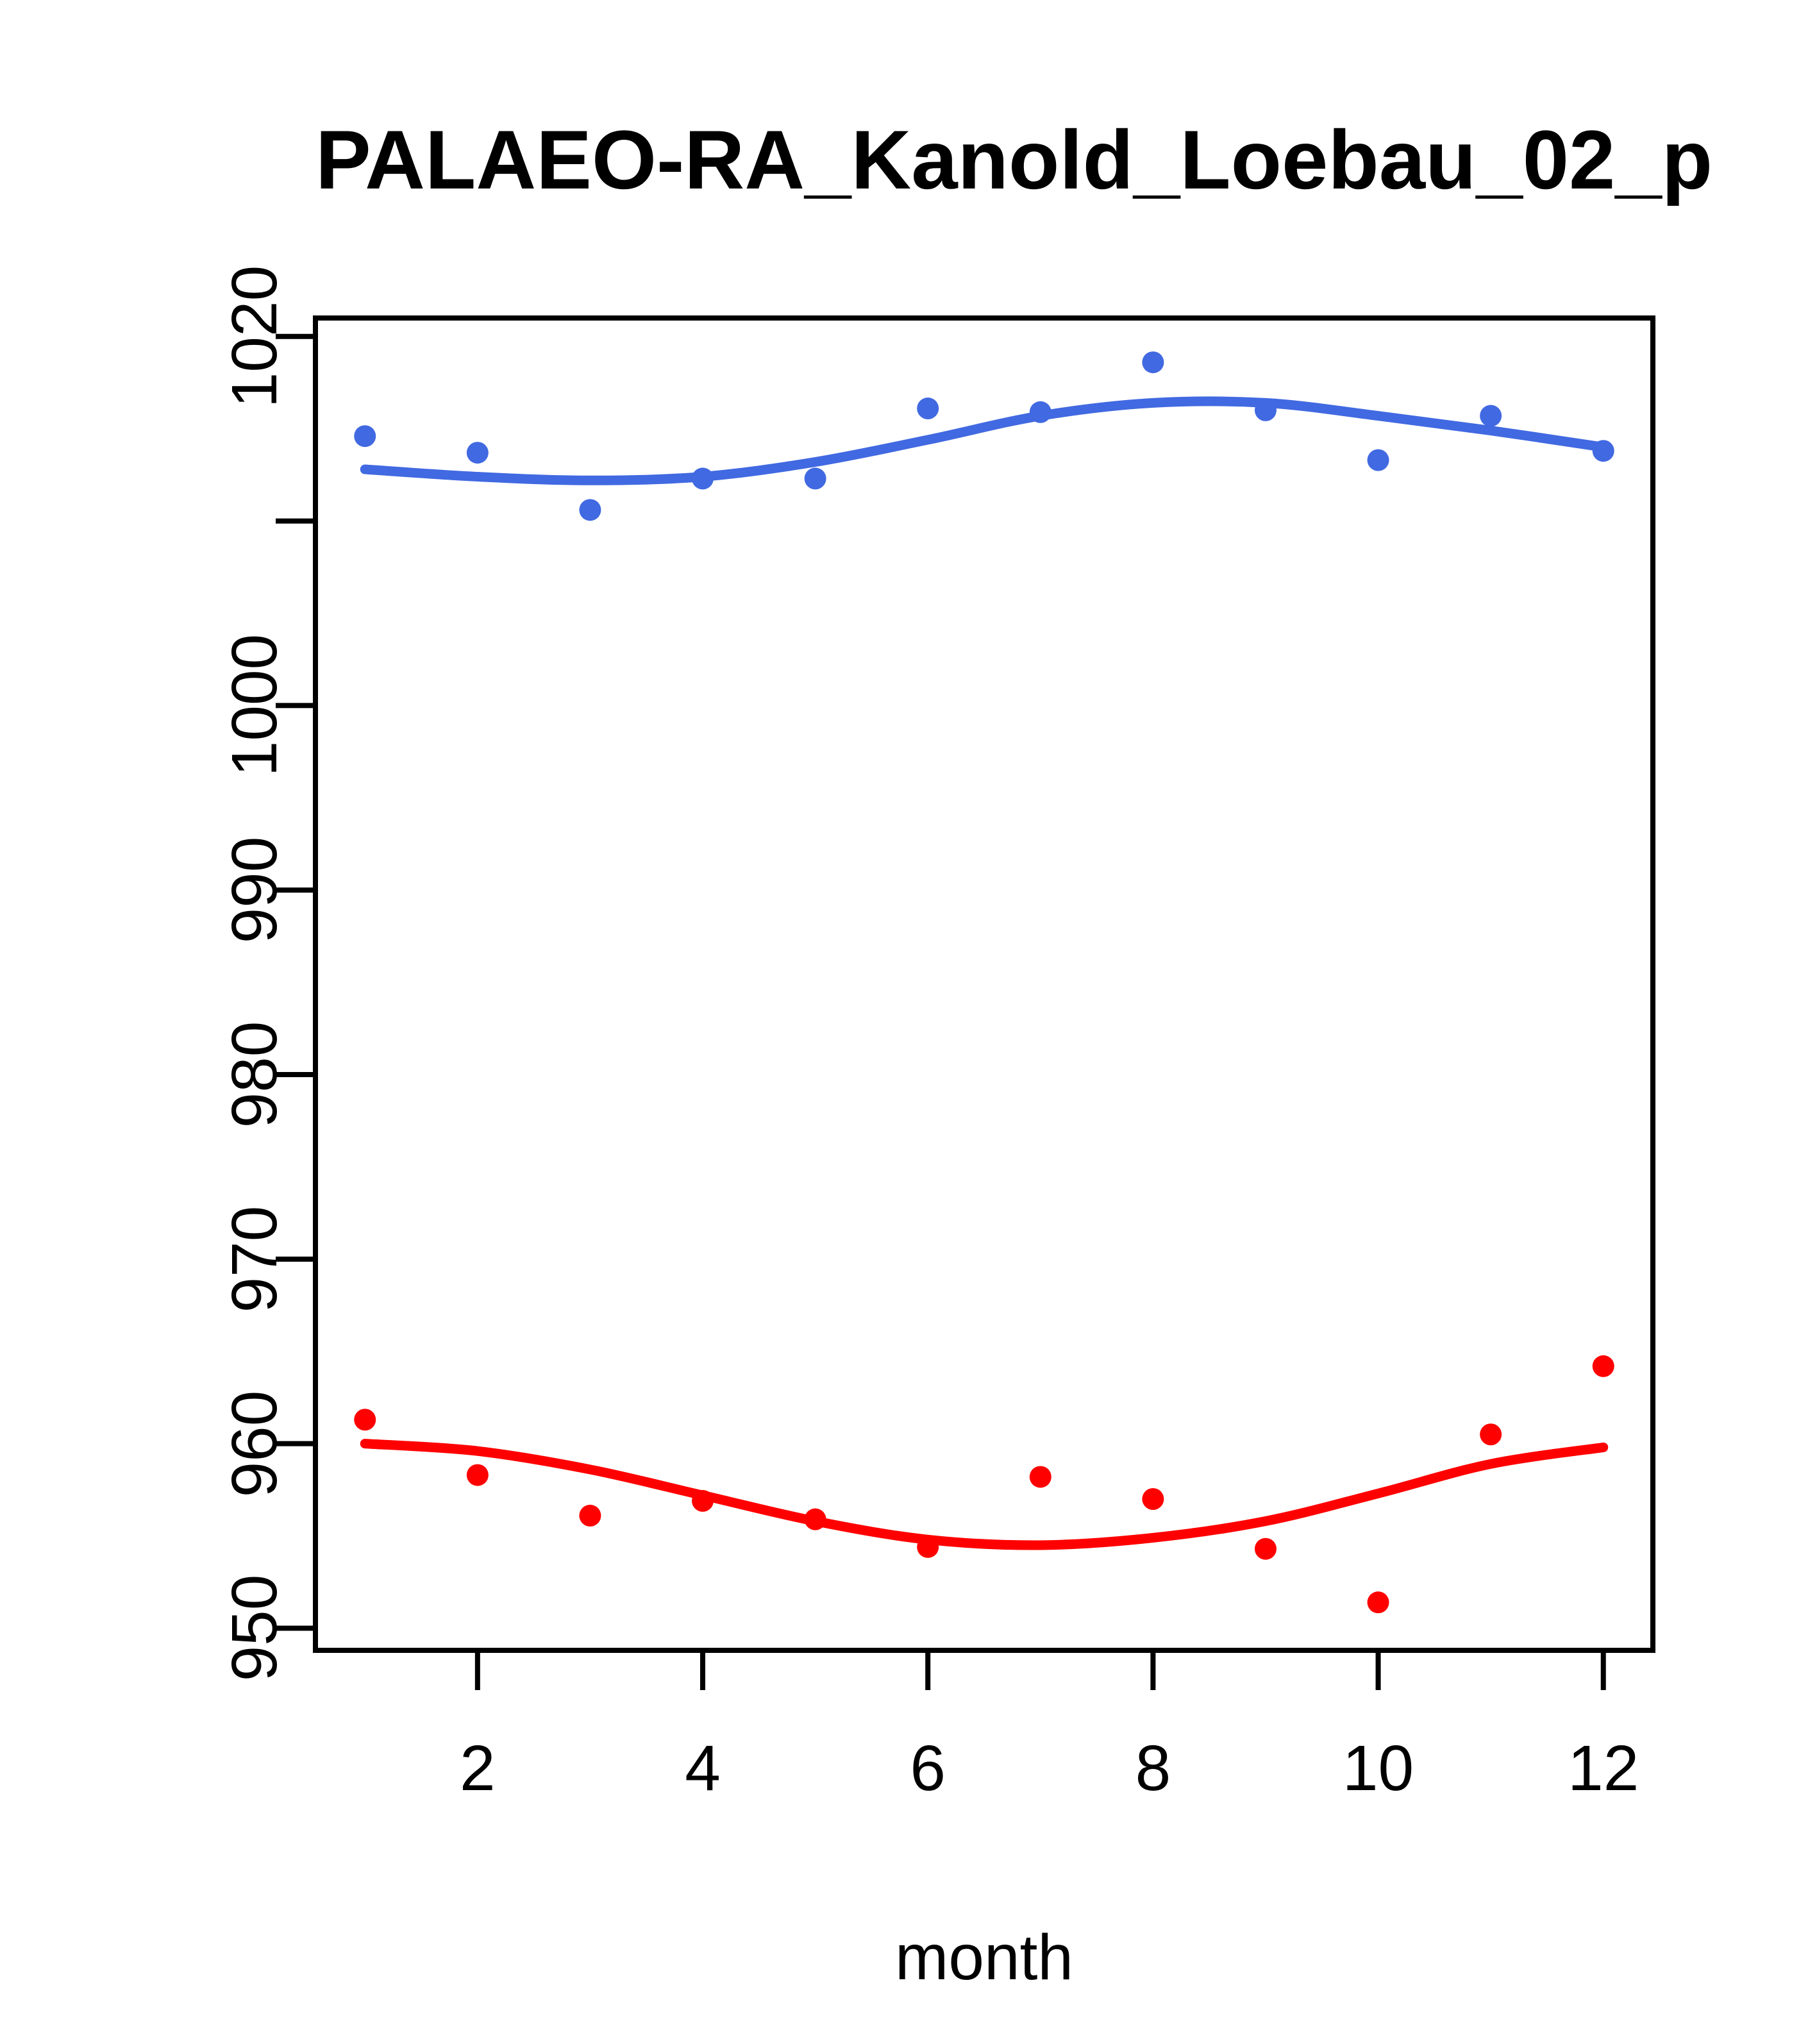 The width and height of the screenshot is (1817, 2044). What do you see at coordinates (254, 336) in the screenshot?
I see `y-tick-label: 1020` at bounding box center [254, 336].